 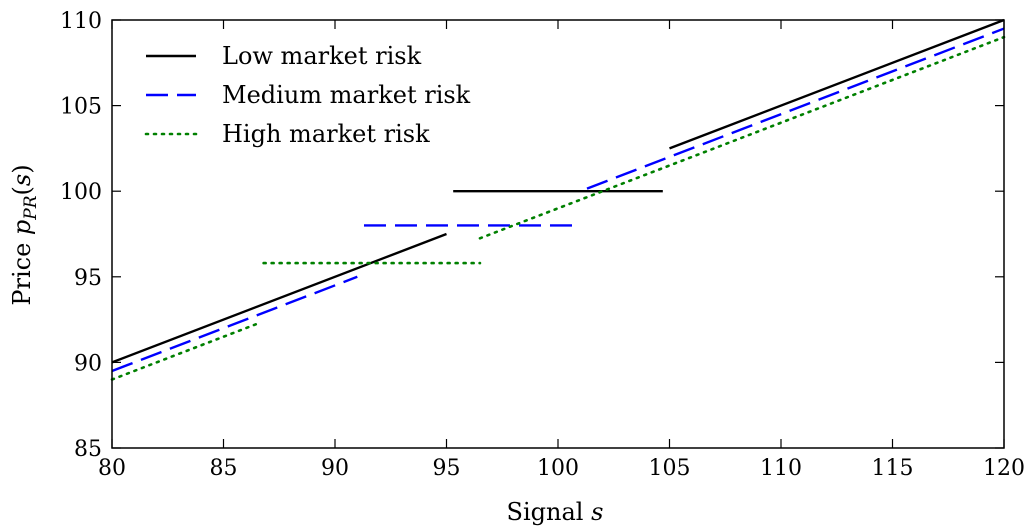 What do you see at coordinates (555, 512) in the screenshot?
I see `x-axis-label: Signal s` at bounding box center [555, 512].